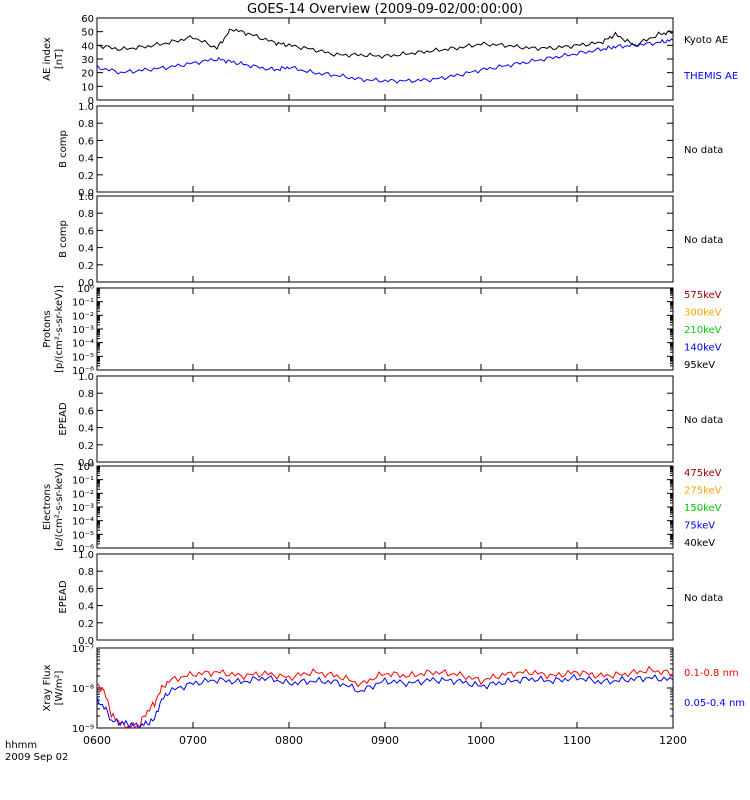  What do you see at coordinates (87, 60) in the screenshot?
I see `y-tick-label: 30` at bounding box center [87, 60].